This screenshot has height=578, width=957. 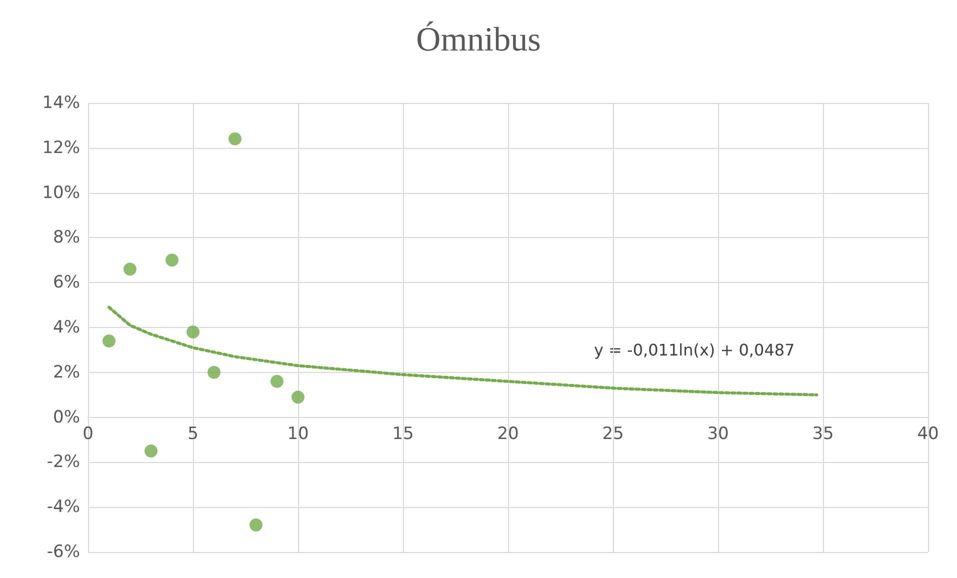 What do you see at coordinates (63, 462) in the screenshot?
I see `y-tick-label: -2%` at bounding box center [63, 462].